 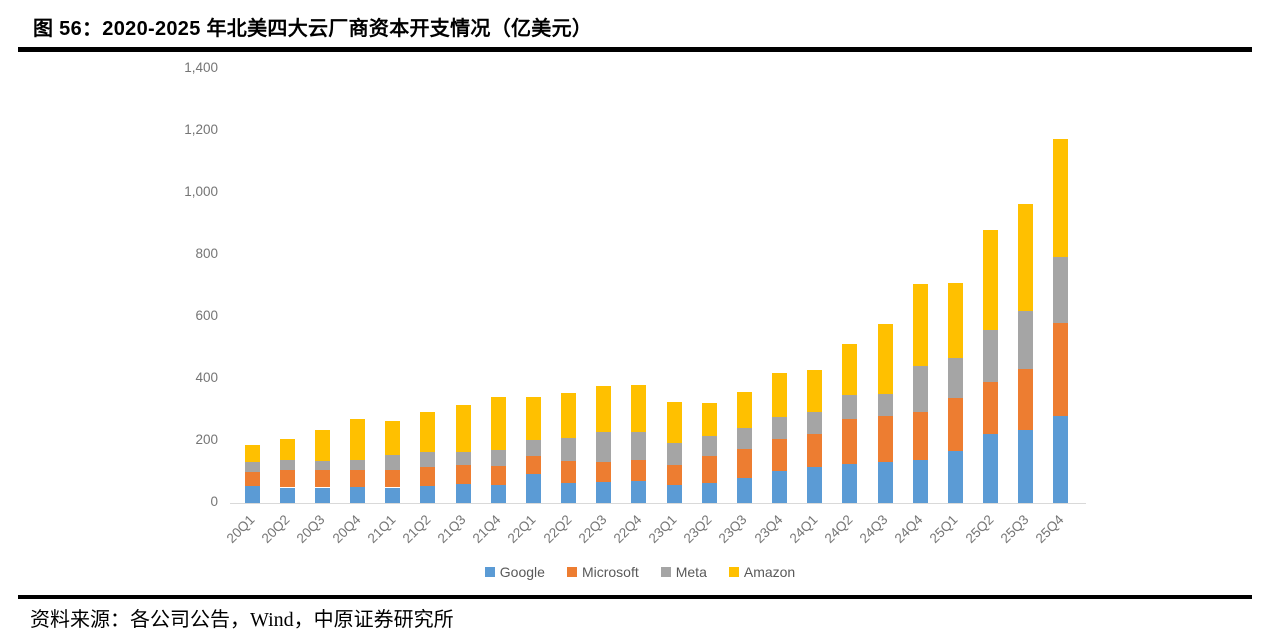 What do you see at coordinates (514, 572) in the screenshot?
I see `legend-item-google: Google` at bounding box center [514, 572].